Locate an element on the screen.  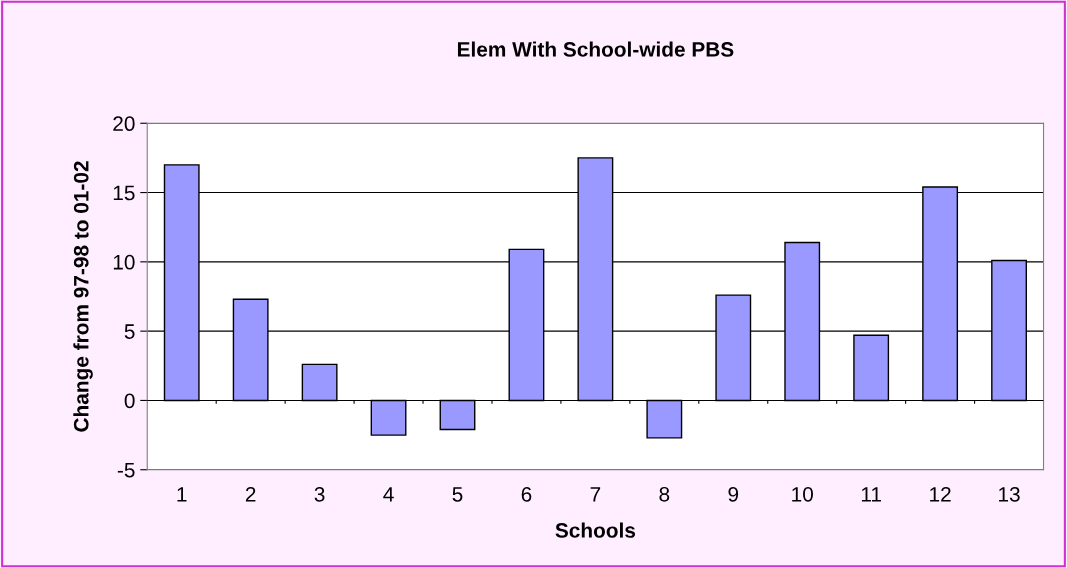
x-tick-label: 8 is located at coordinates (664, 494).